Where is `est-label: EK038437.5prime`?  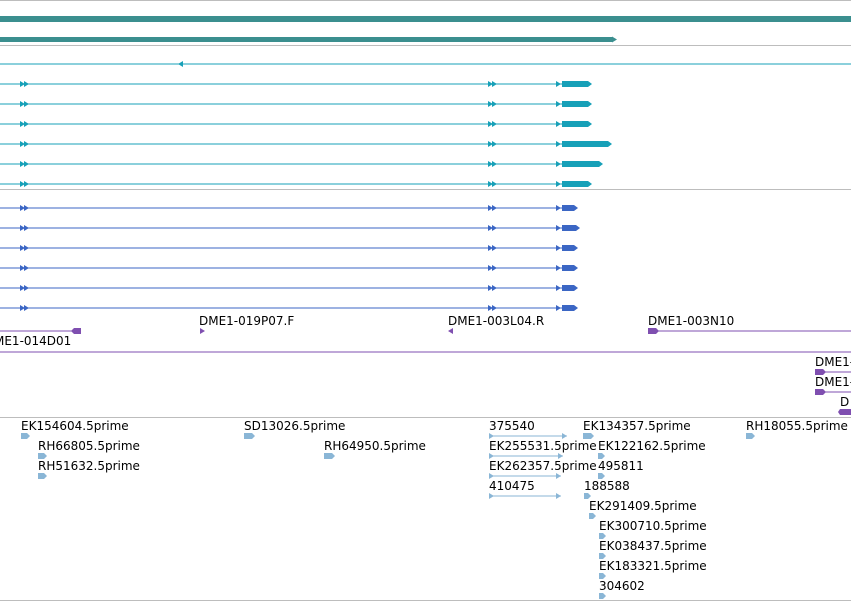 est-label: EK038437.5prime is located at coordinates (653, 546).